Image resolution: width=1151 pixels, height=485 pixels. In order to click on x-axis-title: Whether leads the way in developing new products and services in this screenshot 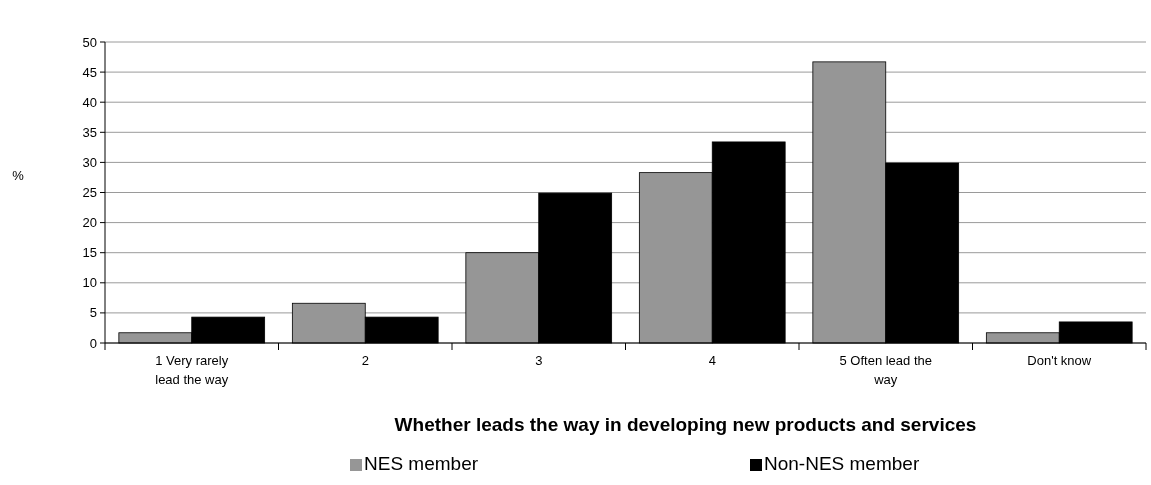, I will do `click(685, 424)`.